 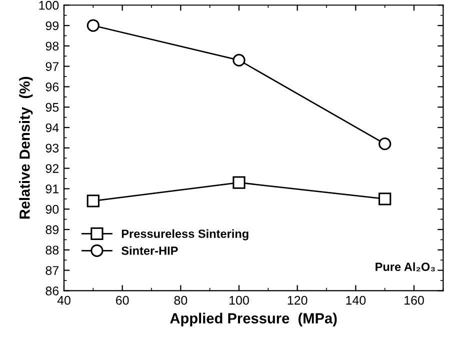 What do you see at coordinates (52, 291) in the screenshot?
I see `y-tick-label: 86` at bounding box center [52, 291].